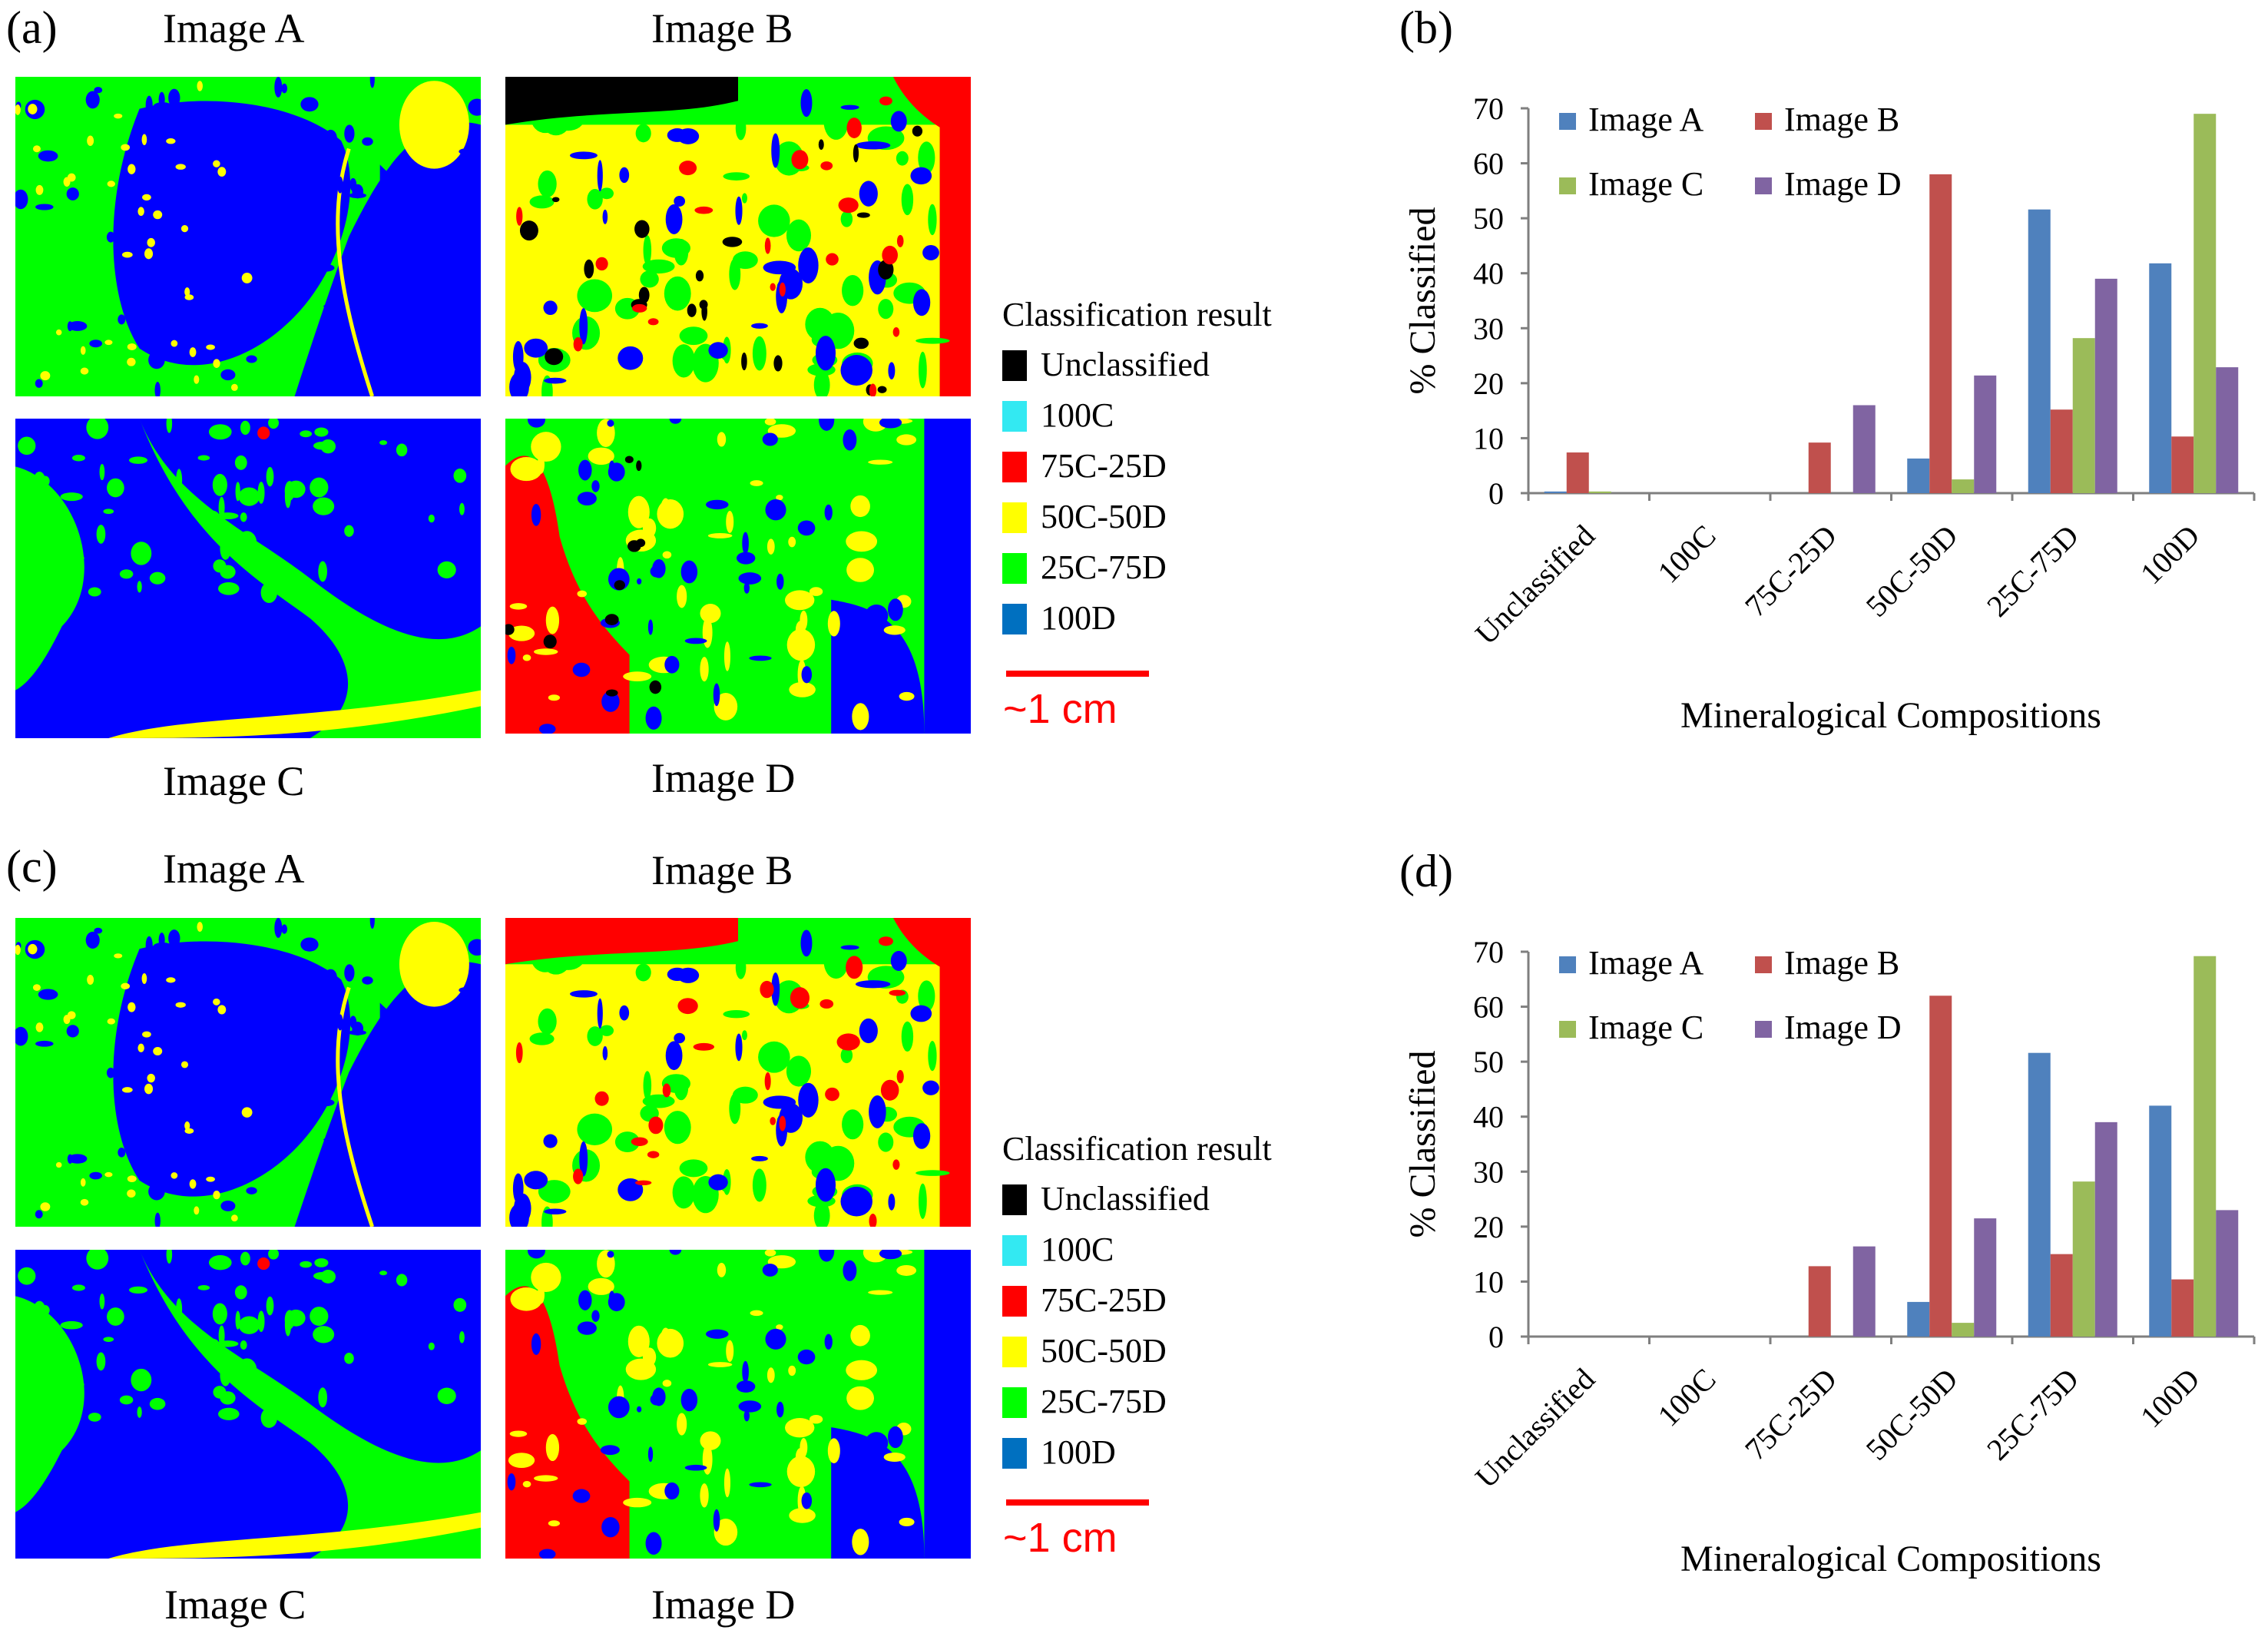 This screenshot has width=2268, height=1630. What do you see at coordinates (2205, 1146) in the screenshot?
I see `bar-image-c-100d` at bounding box center [2205, 1146].